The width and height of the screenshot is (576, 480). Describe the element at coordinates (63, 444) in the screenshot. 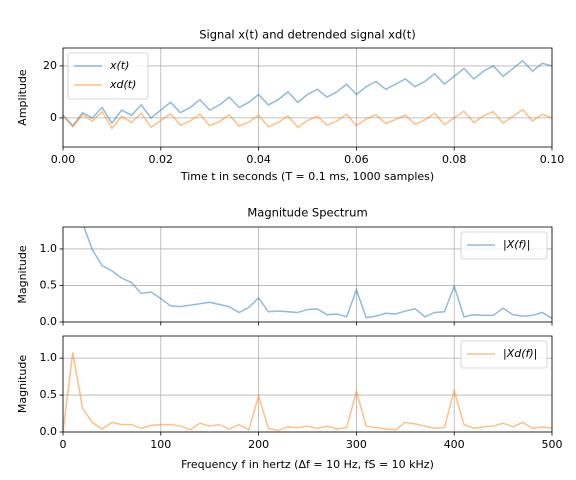

I see `x-tick-label: 0` at that location.